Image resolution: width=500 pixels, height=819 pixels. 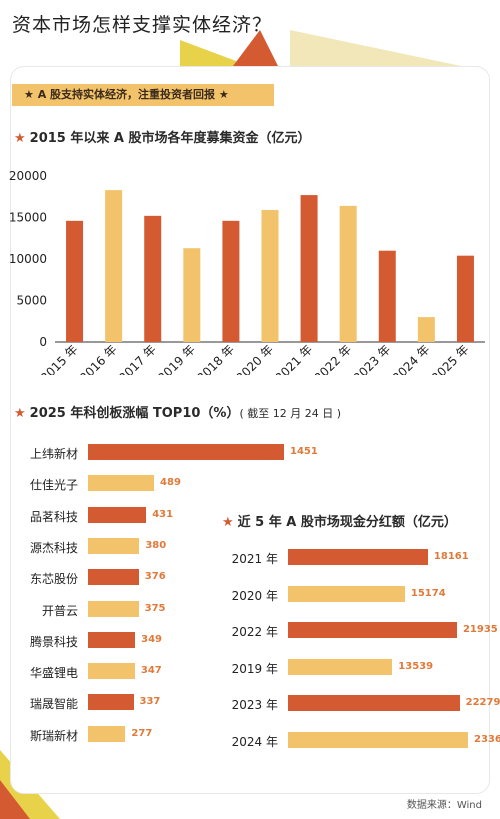 What do you see at coordinates (254, 358) in the screenshot?
I see `x-tick-label: 2020 年` at bounding box center [254, 358].